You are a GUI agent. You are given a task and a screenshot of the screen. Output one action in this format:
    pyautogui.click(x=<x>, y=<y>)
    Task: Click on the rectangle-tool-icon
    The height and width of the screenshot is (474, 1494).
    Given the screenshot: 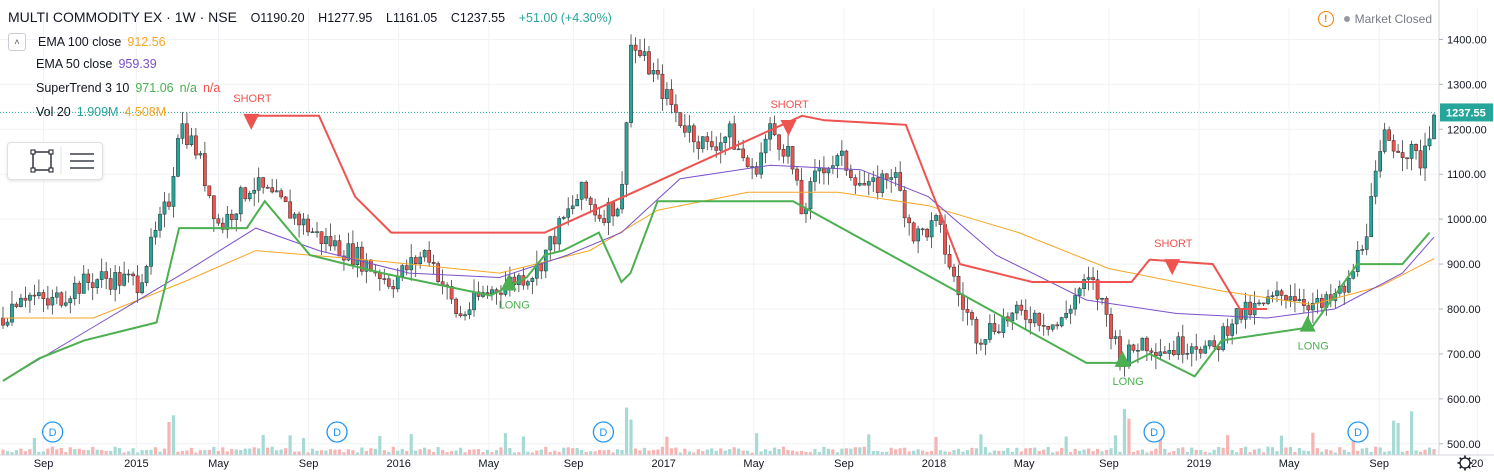 What is the action you would take?
    pyautogui.click(x=42, y=161)
    